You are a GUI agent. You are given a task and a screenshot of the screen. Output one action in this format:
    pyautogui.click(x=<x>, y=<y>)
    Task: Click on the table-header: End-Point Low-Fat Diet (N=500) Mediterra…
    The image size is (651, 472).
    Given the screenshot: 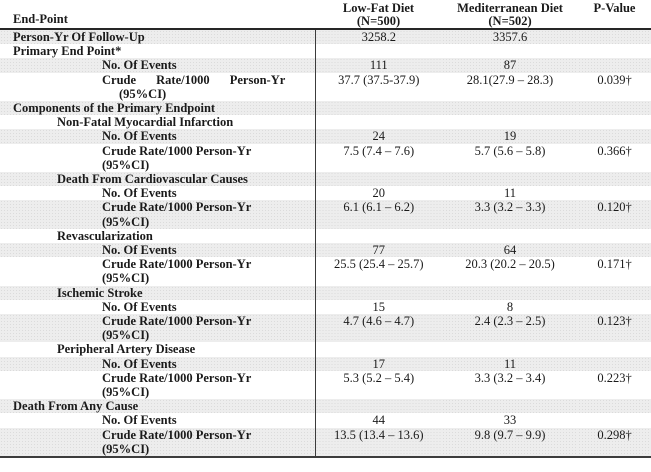 What is the action you would take?
    pyautogui.click(x=325, y=15)
    